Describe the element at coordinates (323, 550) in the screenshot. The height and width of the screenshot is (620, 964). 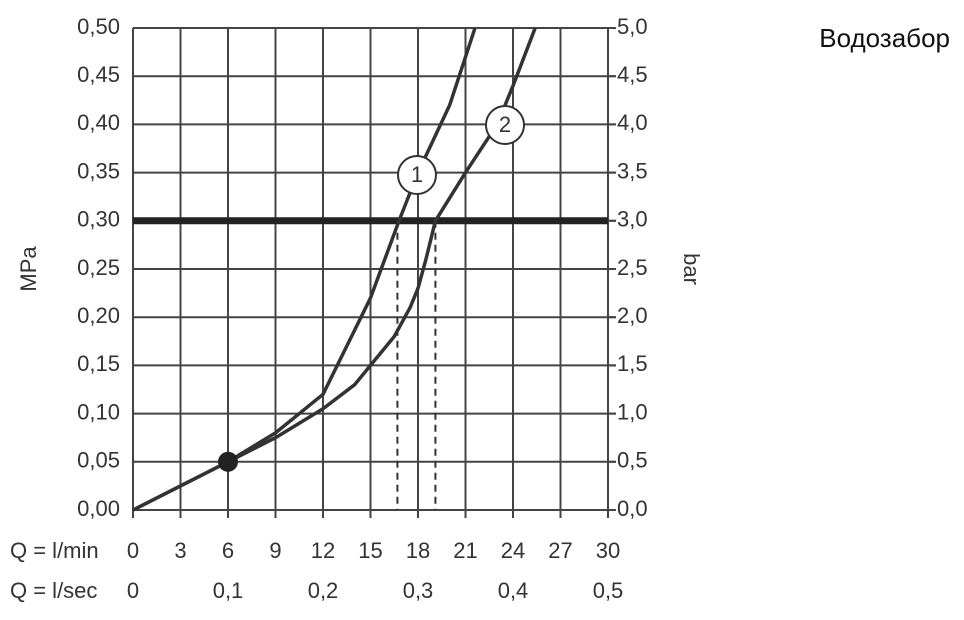
I see `x-tick-label: 12` at that location.